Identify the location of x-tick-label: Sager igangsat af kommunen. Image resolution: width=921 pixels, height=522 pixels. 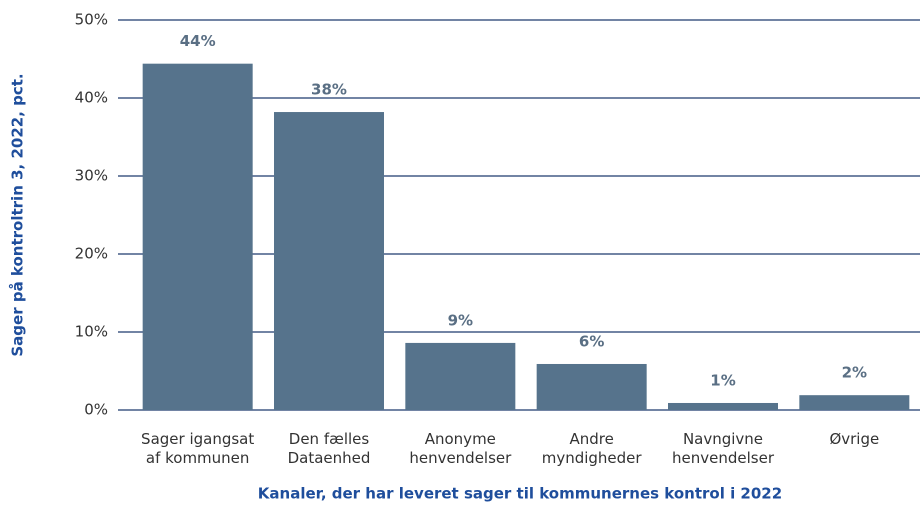
(198, 448).